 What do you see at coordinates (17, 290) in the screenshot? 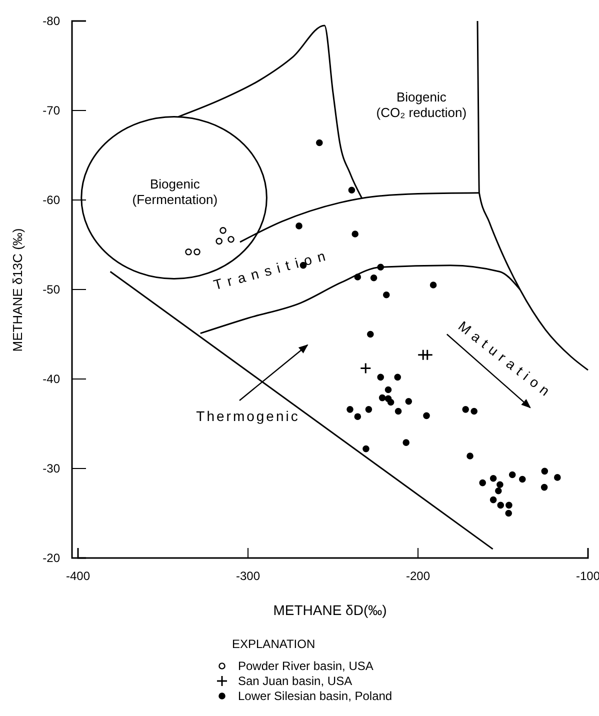
I see `y-axis-title: METHANE δ13C (‰)` at bounding box center [17, 290].